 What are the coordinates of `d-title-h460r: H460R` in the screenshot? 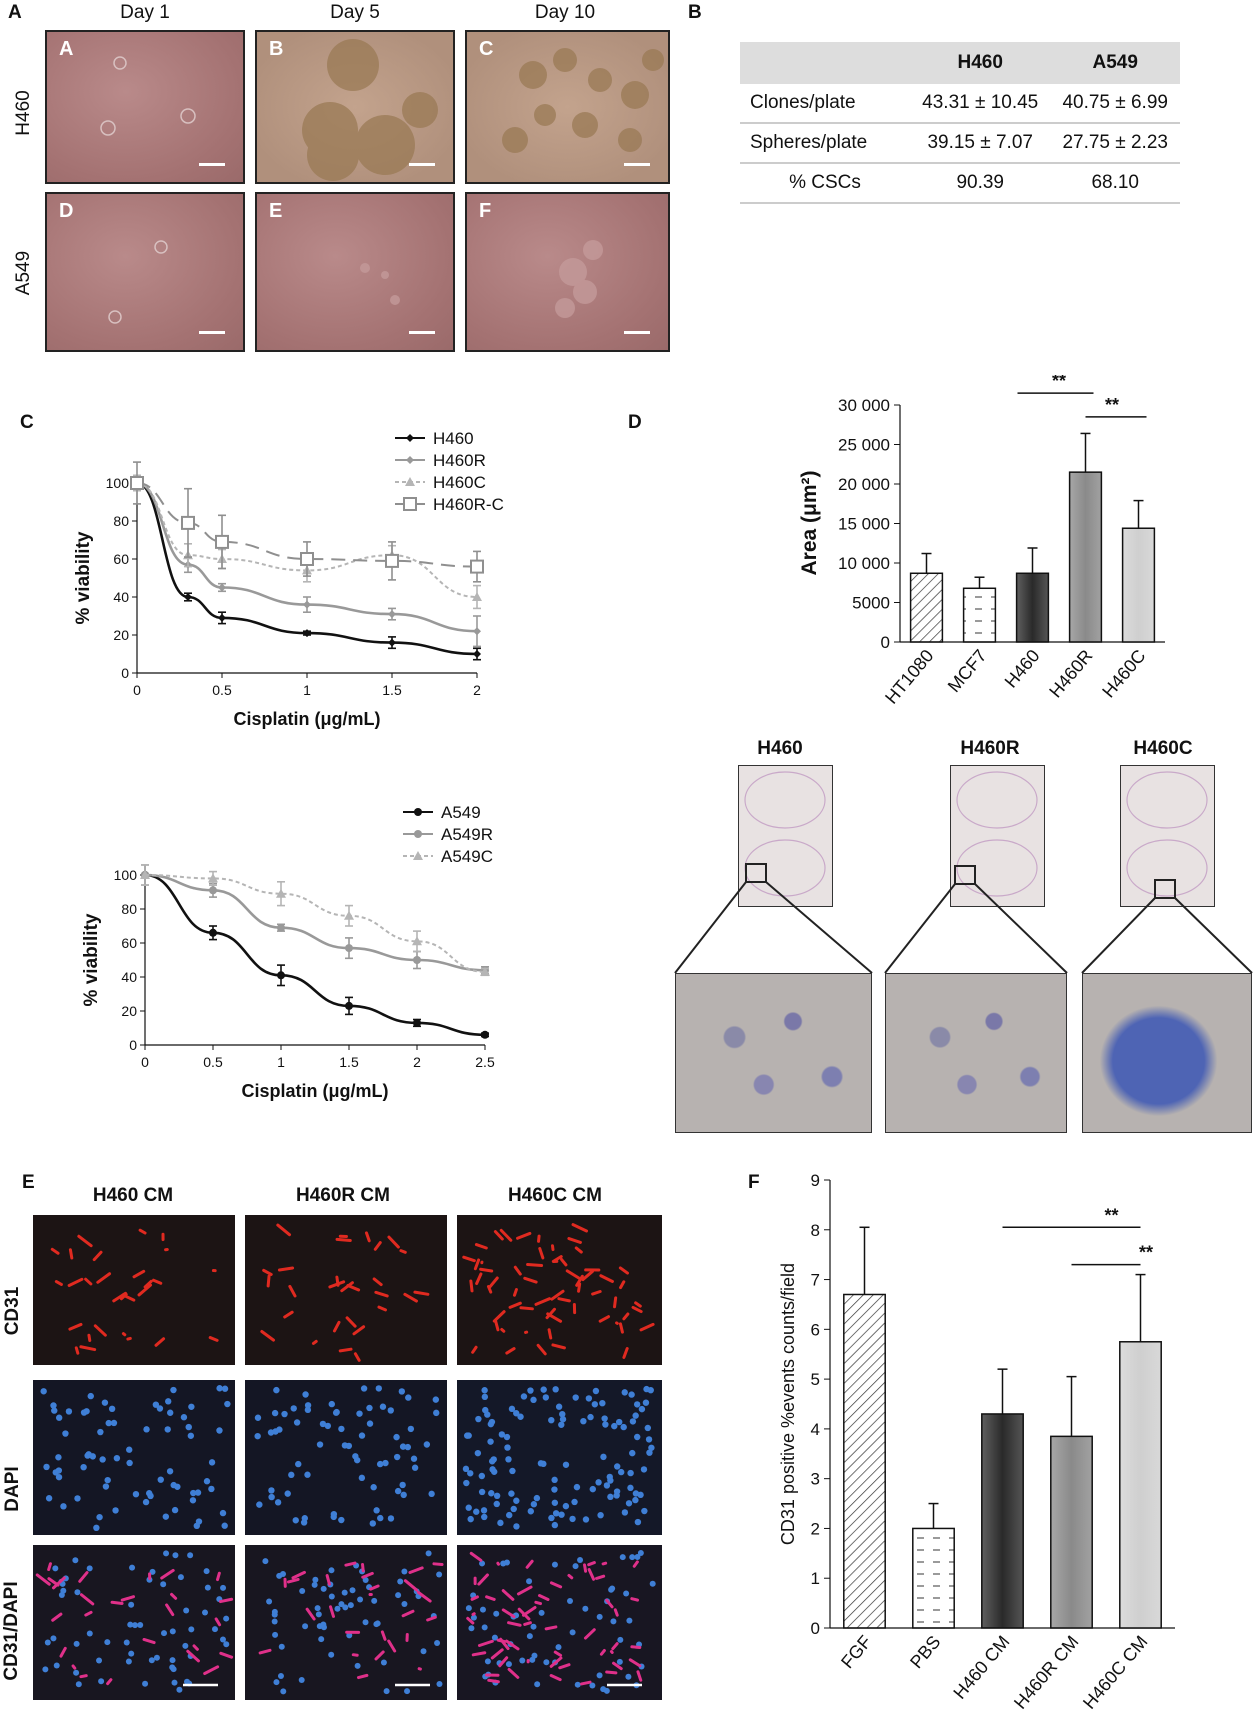 It's located at (990, 748).